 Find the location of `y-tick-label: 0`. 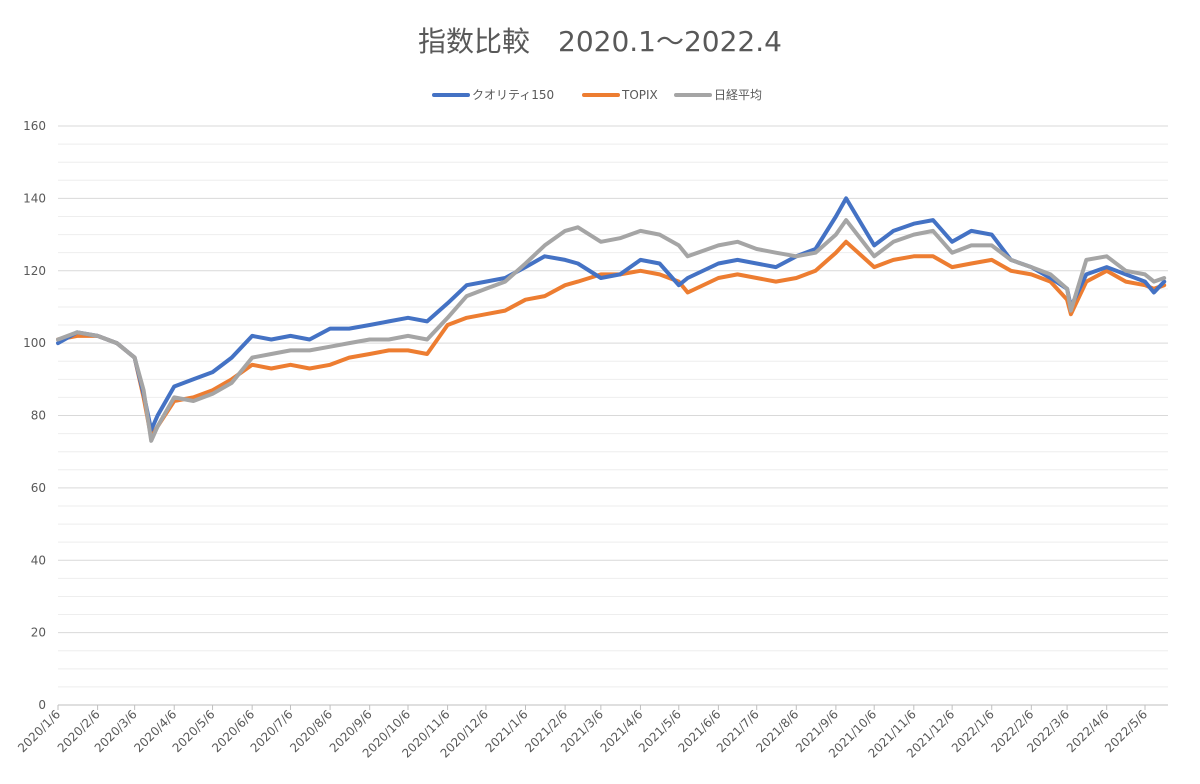

y-tick-label: 0 is located at coordinates (42, 705).